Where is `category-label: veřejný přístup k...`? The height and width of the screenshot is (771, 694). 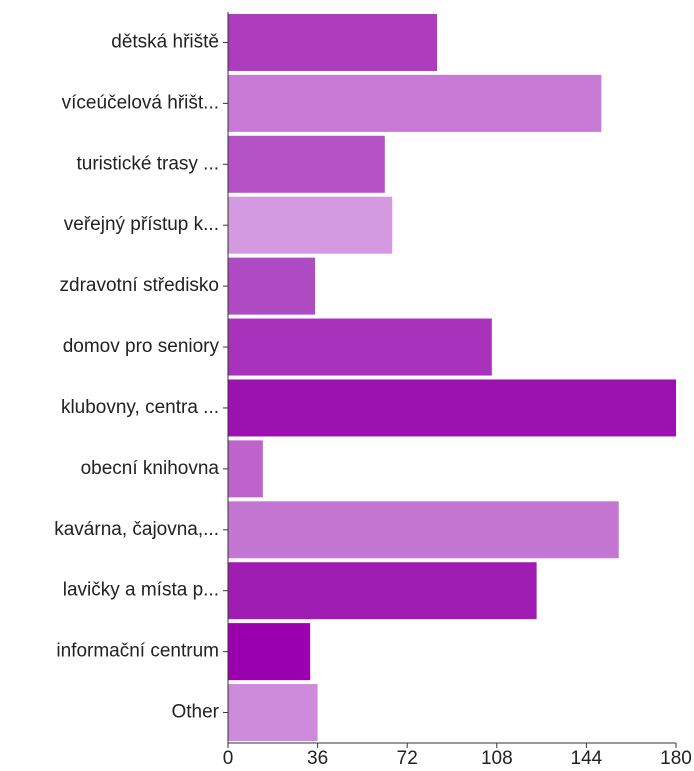 category-label: veřejný přístup k... is located at coordinates (141, 224).